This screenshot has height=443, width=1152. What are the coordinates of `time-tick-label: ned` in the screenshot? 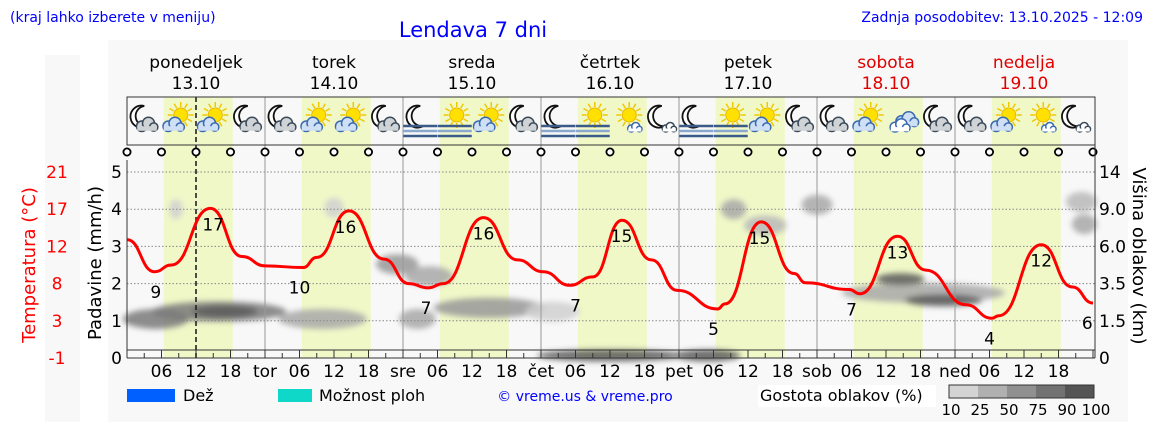 It's located at (955, 372).